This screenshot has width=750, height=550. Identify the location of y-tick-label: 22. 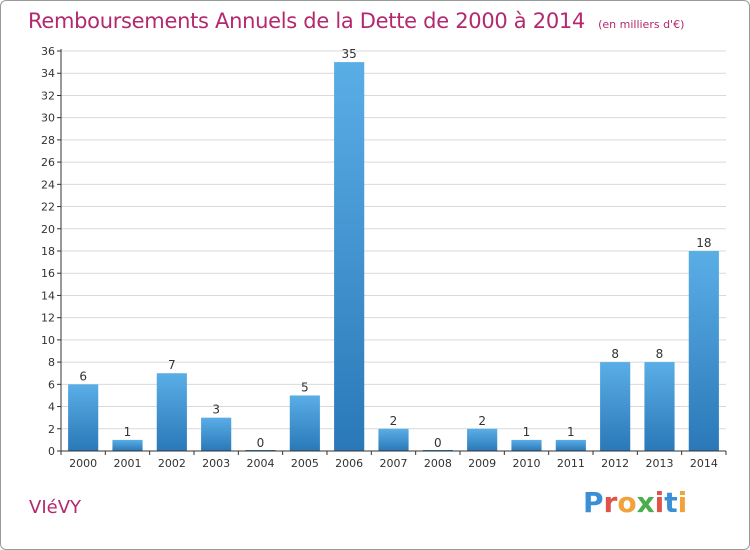
(48, 207).